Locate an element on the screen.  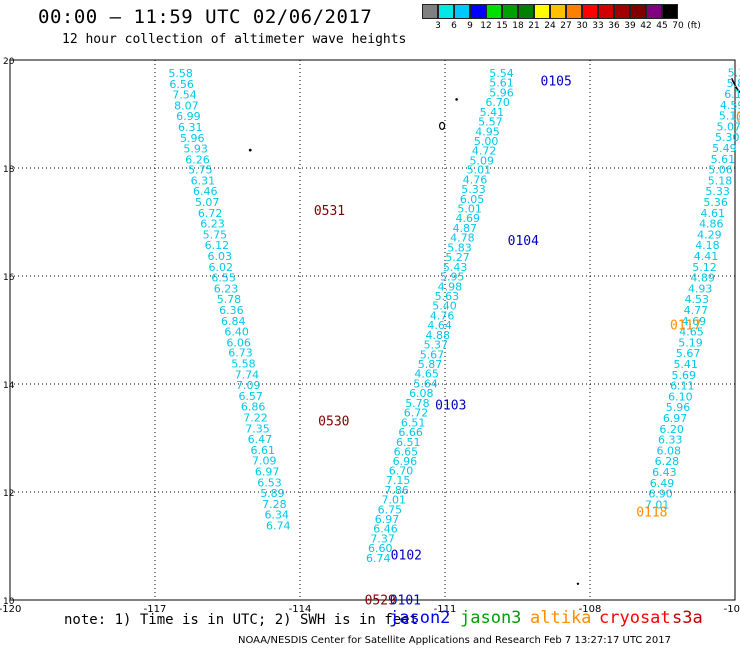
colorbar-label: 30 is located at coordinates (582, 26).